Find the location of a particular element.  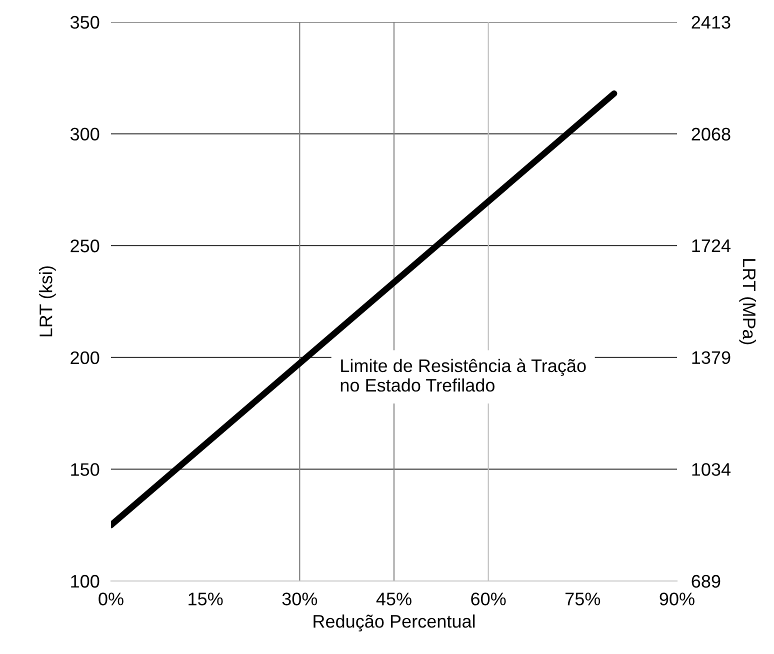

y-tick-label: 150 is located at coordinates (85, 469).